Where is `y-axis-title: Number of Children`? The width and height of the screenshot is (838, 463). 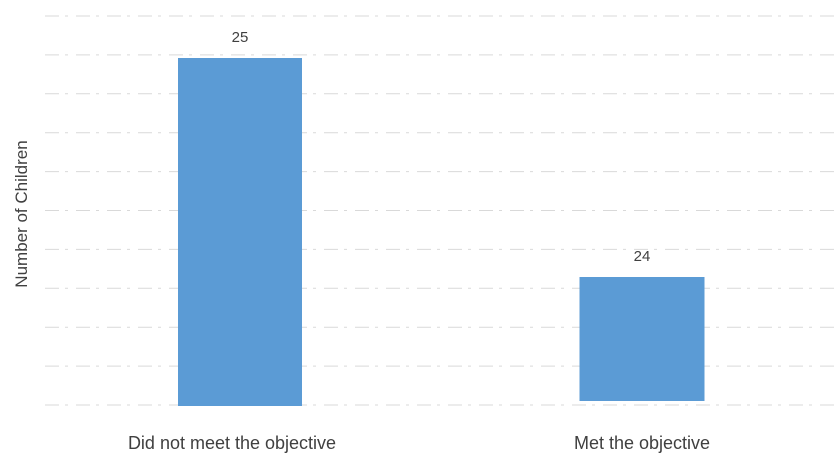
y-axis-title: Number of Children is located at coordinates (21, 213).